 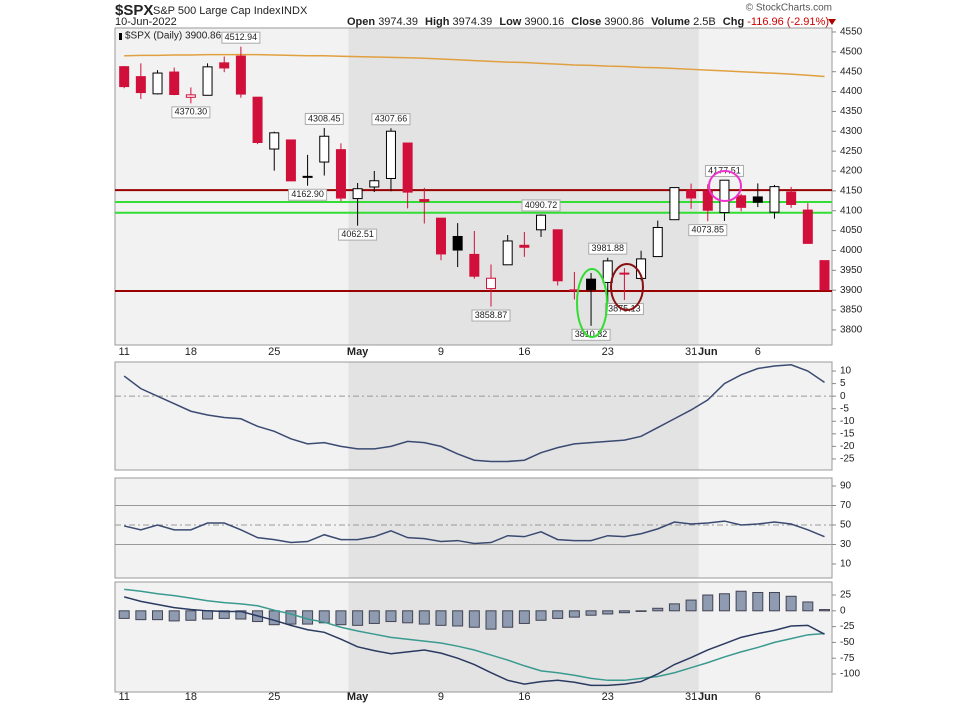 I want to click on y-tick-label: 4300, so click(x=851, y=131).